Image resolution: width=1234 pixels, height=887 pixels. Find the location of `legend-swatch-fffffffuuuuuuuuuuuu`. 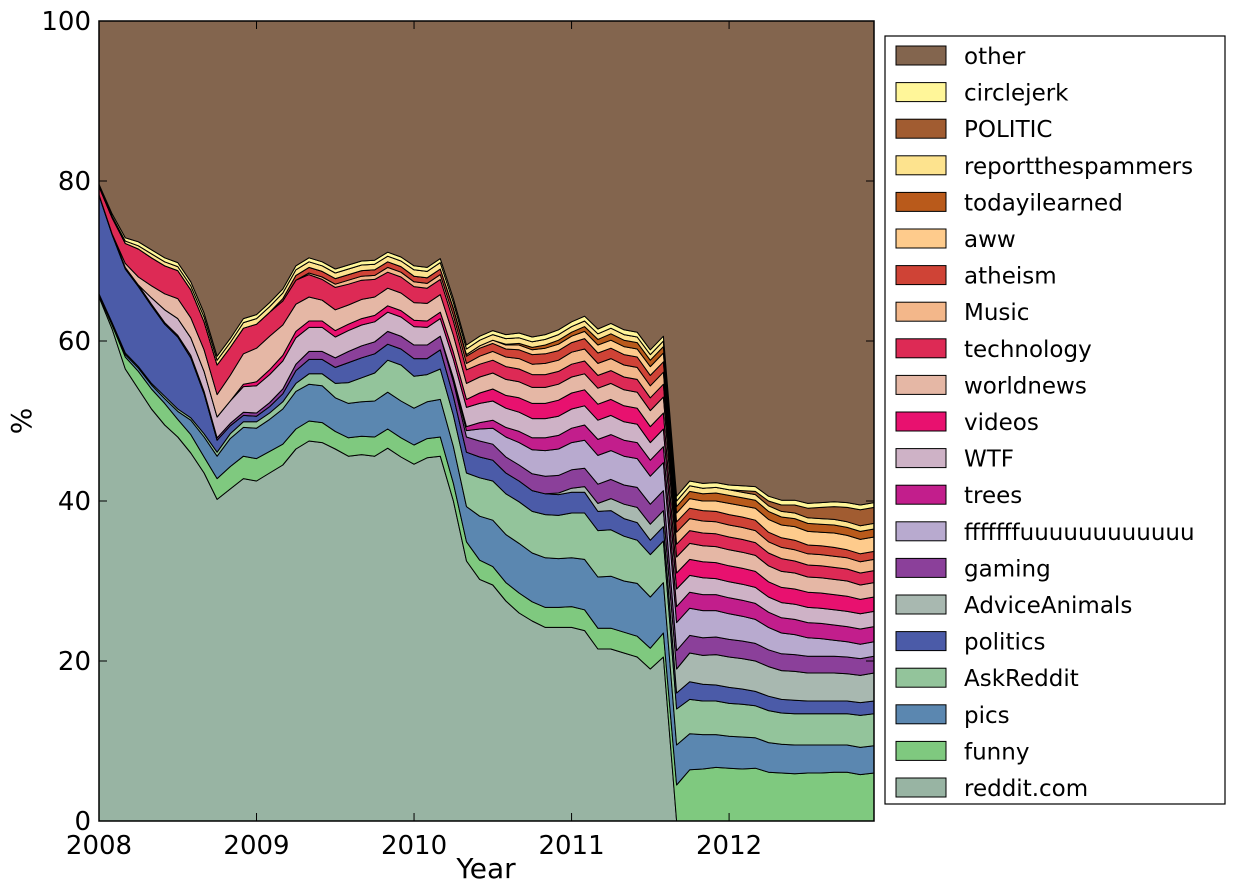

legend-swatch-fffffffuuuuuuuuuuuu is located at coordinates (921, 531).